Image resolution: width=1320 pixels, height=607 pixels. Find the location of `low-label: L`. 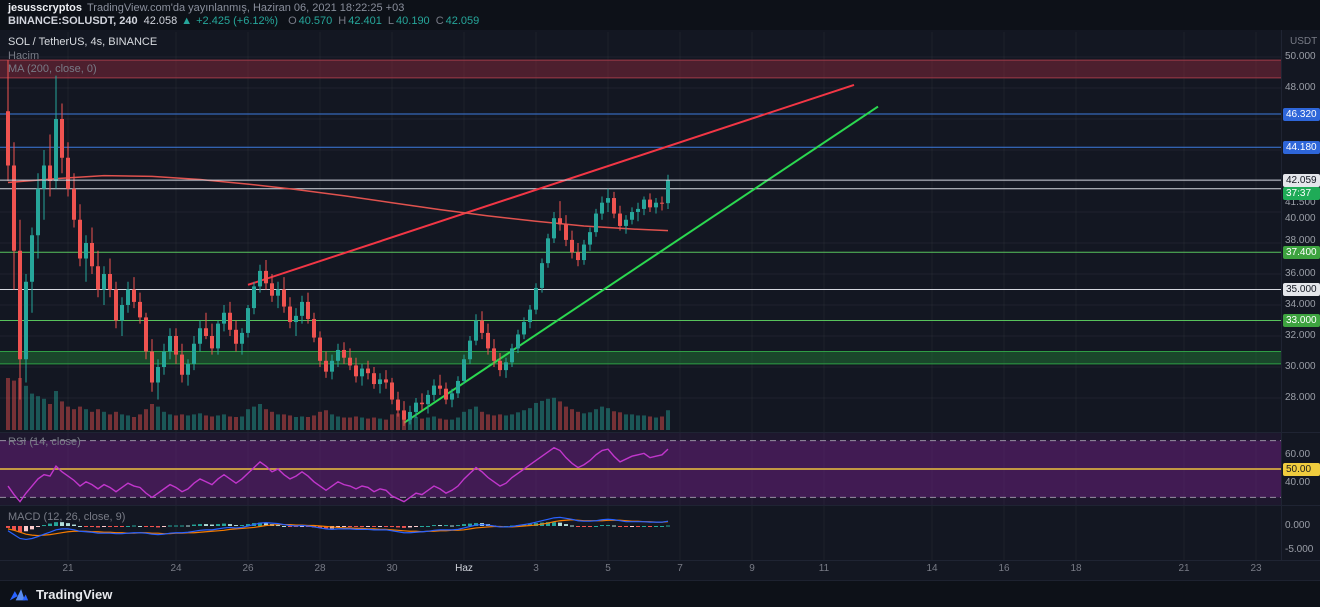

low-label: L is located at coordinates (391, 21).